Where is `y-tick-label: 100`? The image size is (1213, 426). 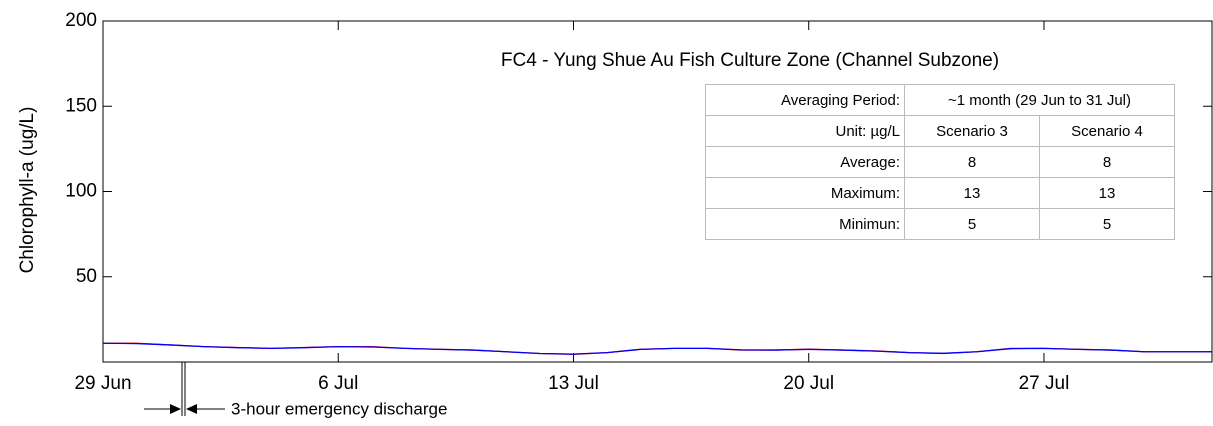 y-tick-label: 100 is located at coordinates (81, 191).